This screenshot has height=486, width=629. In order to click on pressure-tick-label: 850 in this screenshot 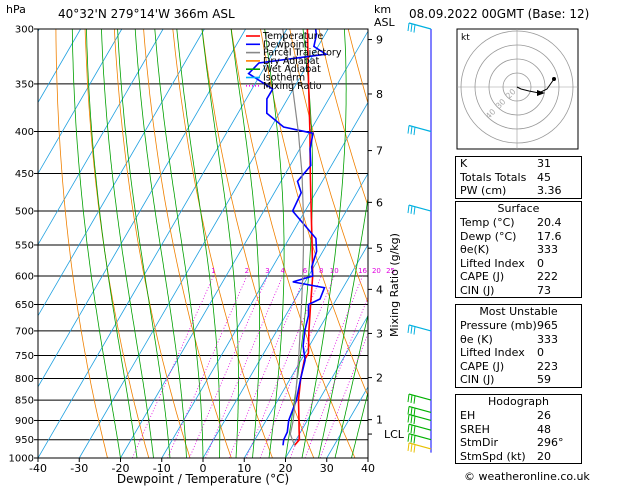, I will do `click(24, 401)`.